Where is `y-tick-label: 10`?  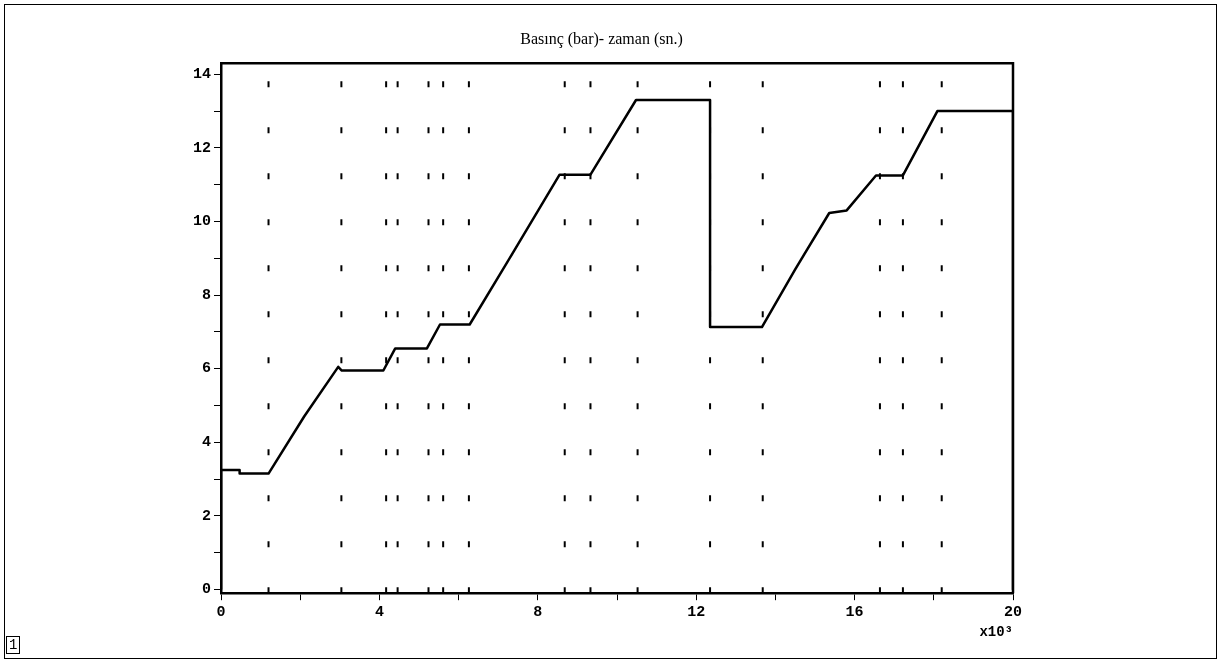
y-tick-label: 10 is located at coordinates (201, 222).